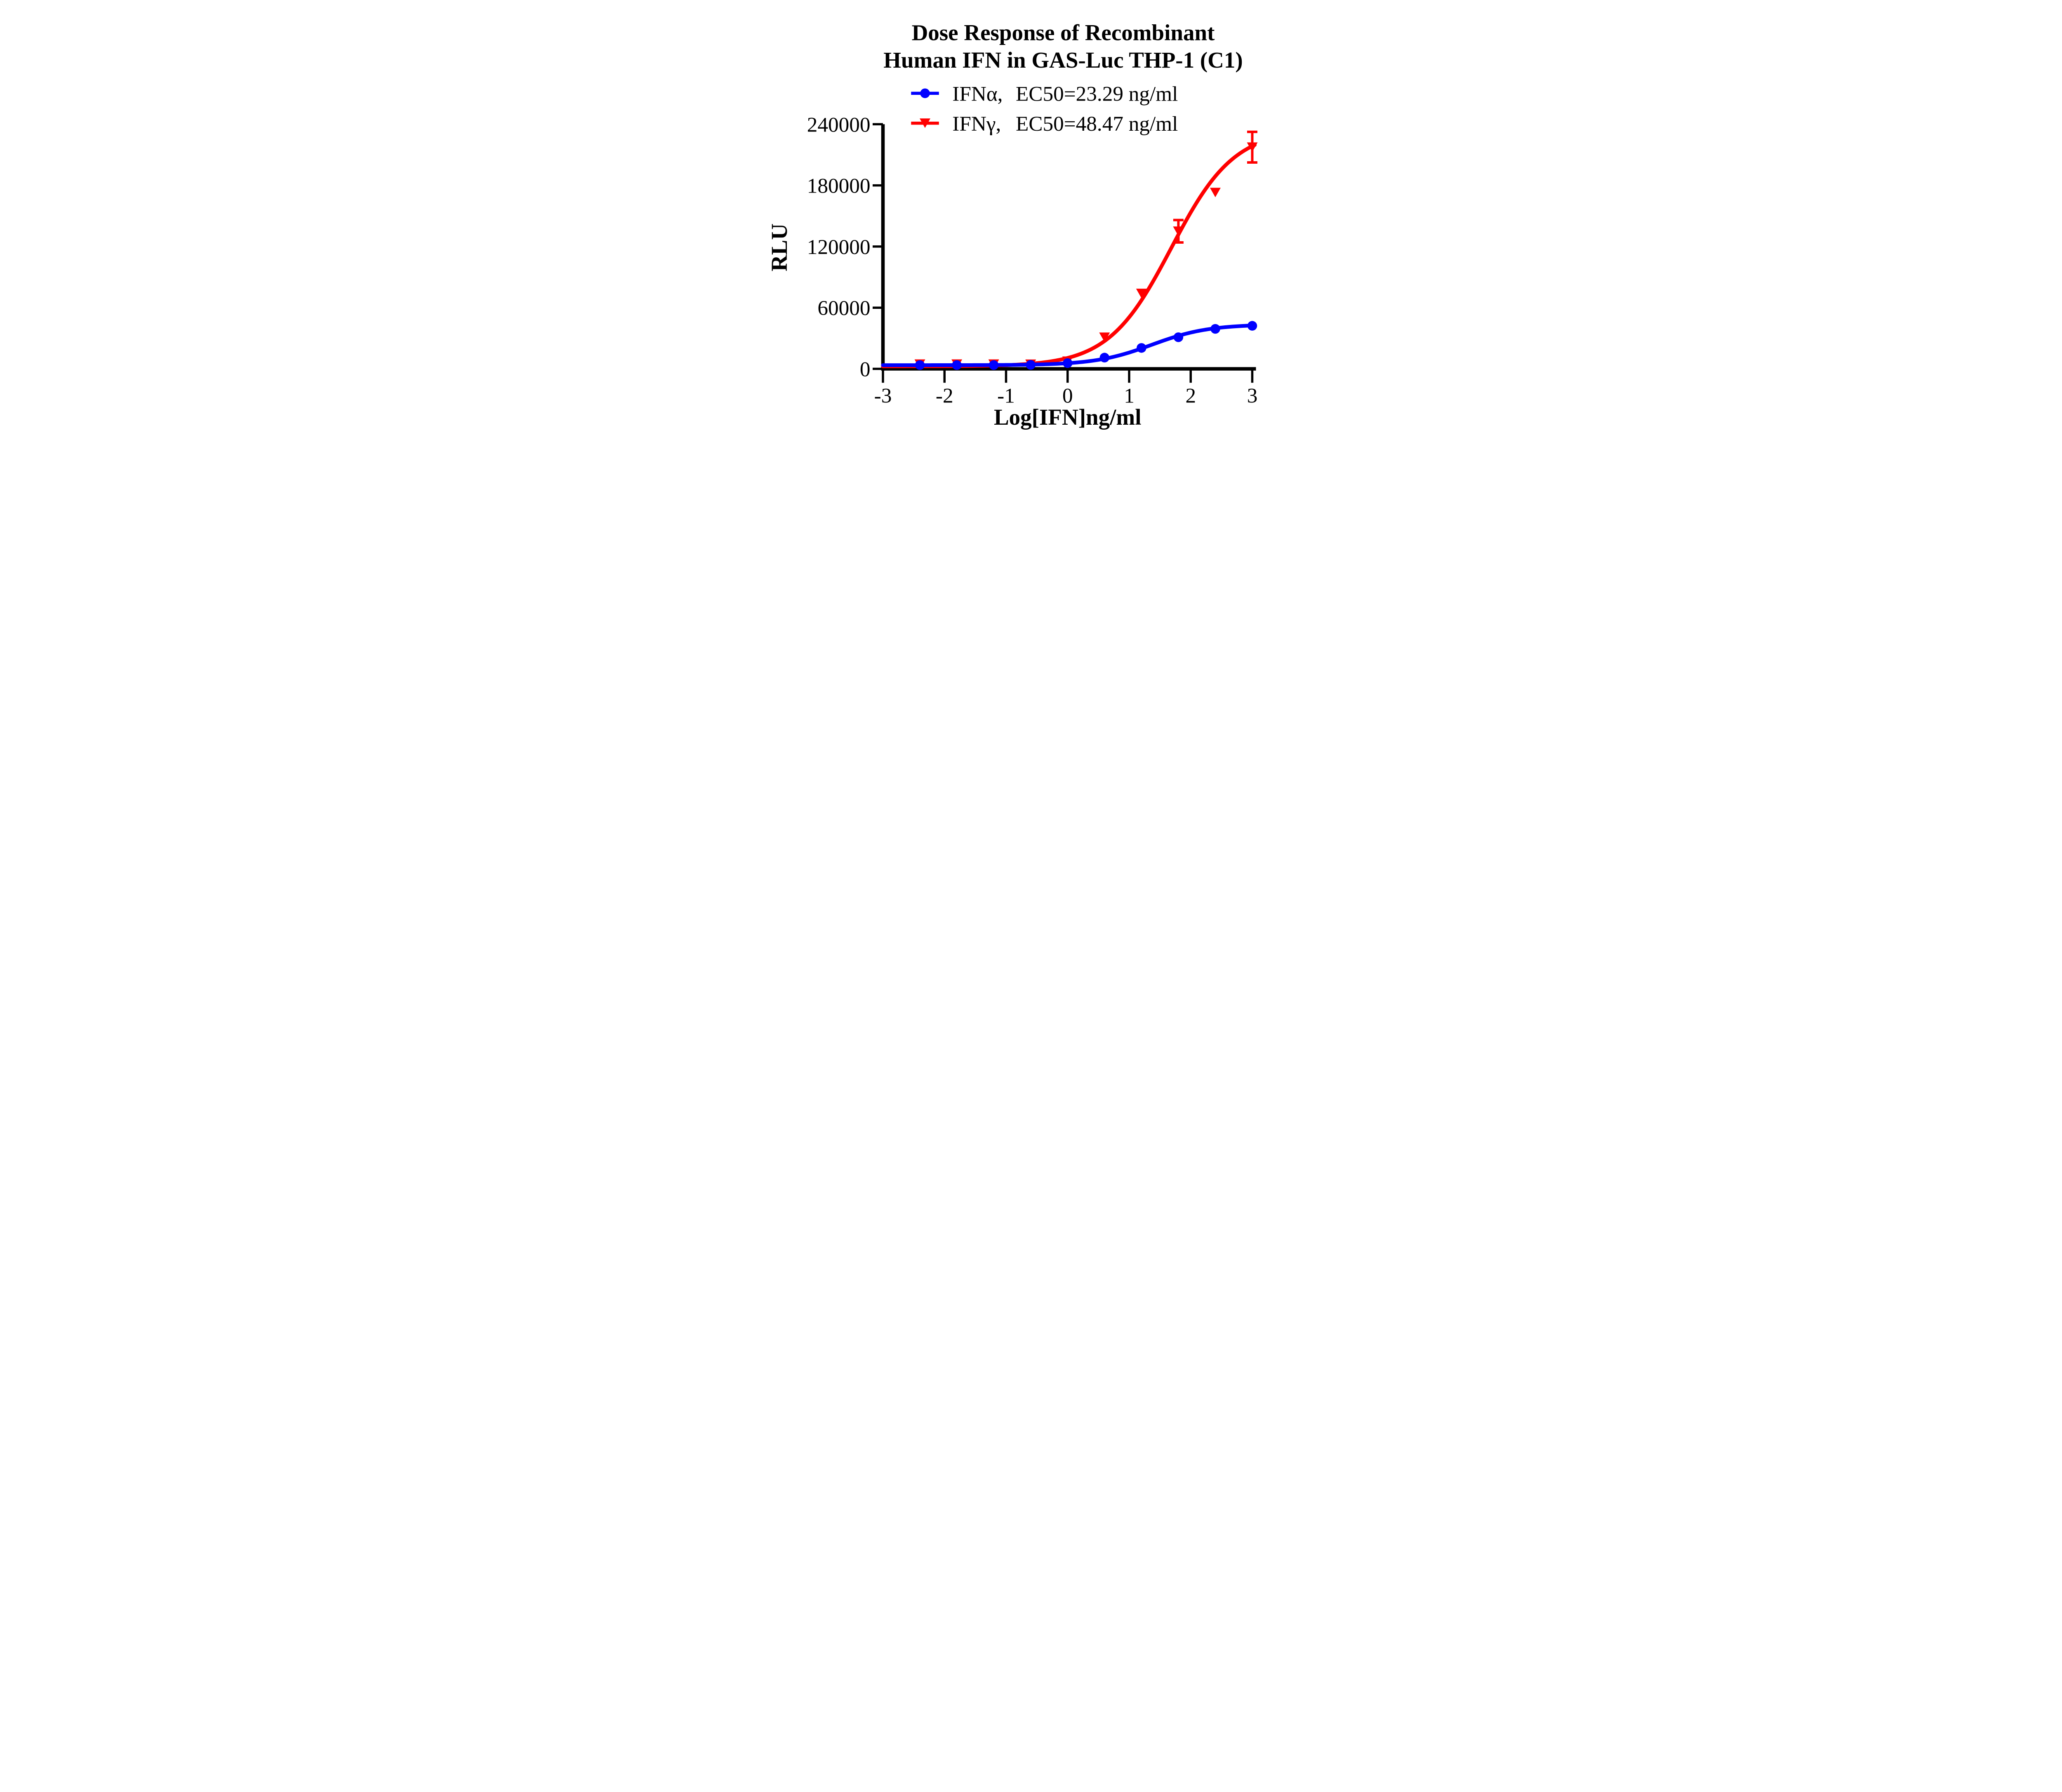 The height and width of the screenshot is (1792, 2062). Describe the element at coordinates (1190, 395) in the screenshot. I see `x-tick-label: 2` at that location.